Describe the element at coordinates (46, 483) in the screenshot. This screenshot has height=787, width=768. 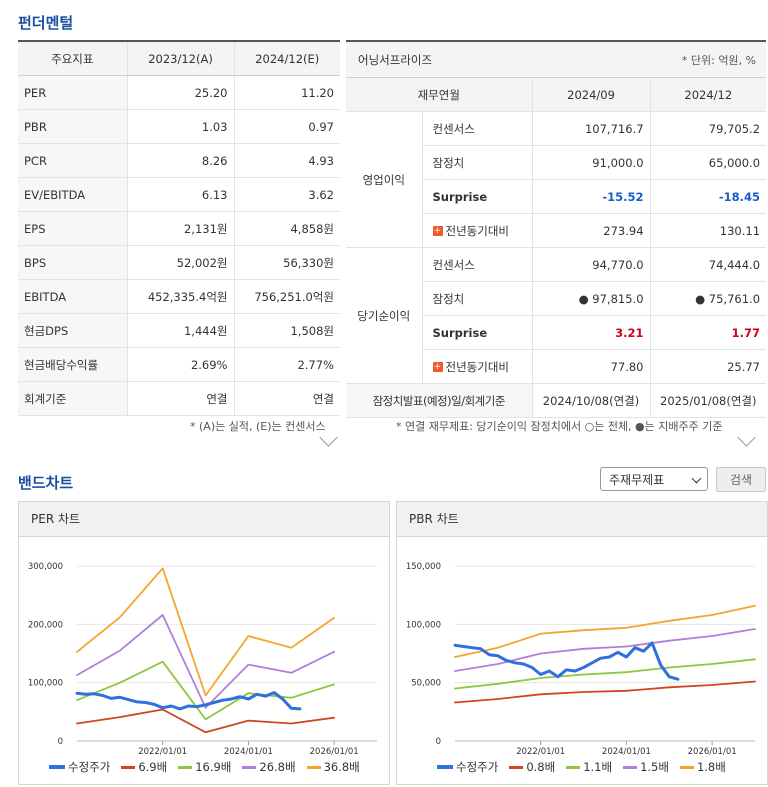
I see `band-chart-title: 밴드차트` at that location.